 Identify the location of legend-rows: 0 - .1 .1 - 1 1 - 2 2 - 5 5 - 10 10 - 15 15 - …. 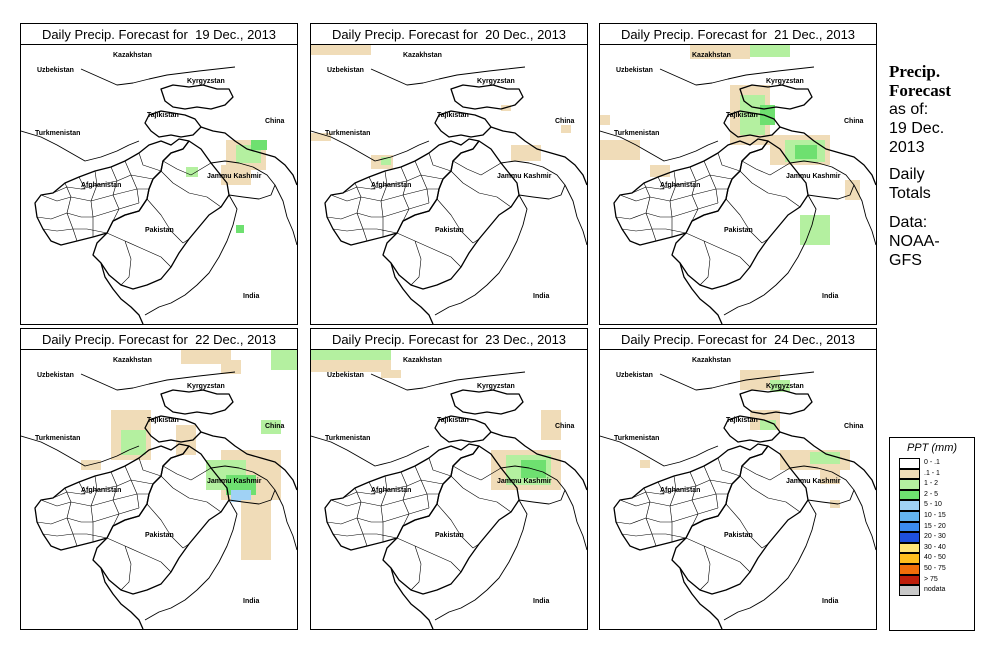
(932, 527).